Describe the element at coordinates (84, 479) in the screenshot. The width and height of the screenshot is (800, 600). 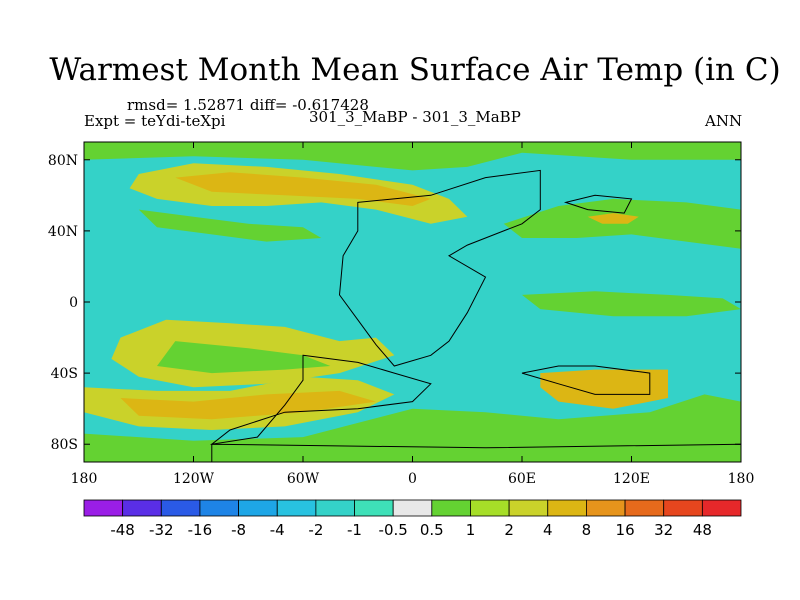
I see `x-tick-label-1: 180` at that location.